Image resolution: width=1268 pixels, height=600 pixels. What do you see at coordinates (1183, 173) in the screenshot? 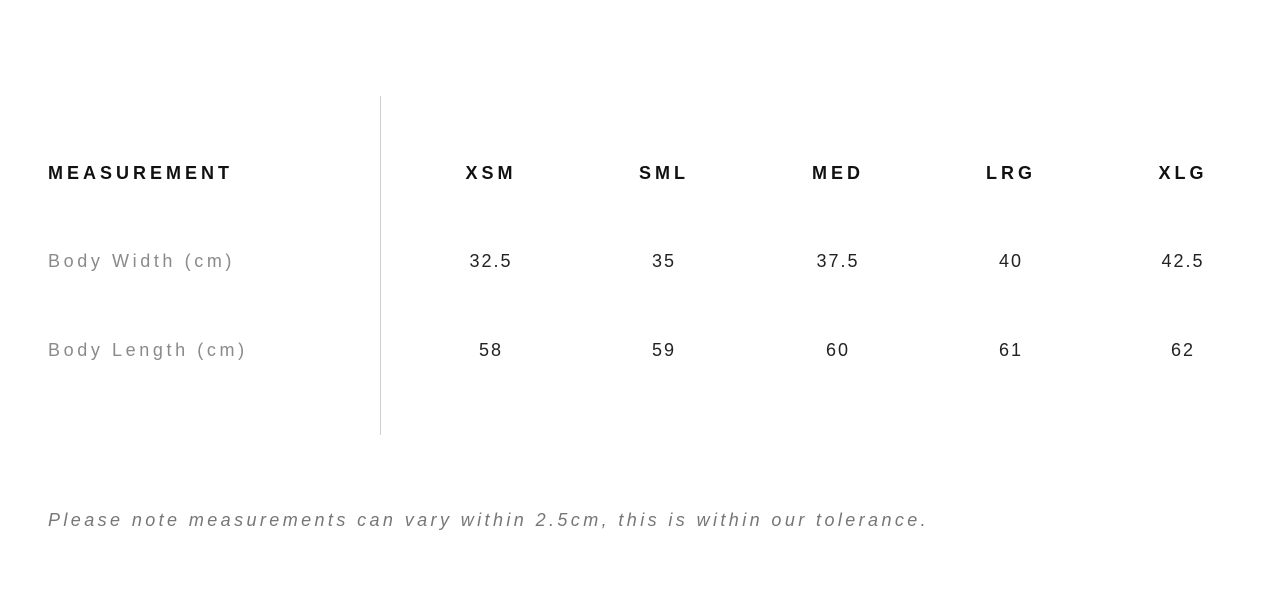
I see `size-header-xlg: XLG` at bounding box center [1183, 173].